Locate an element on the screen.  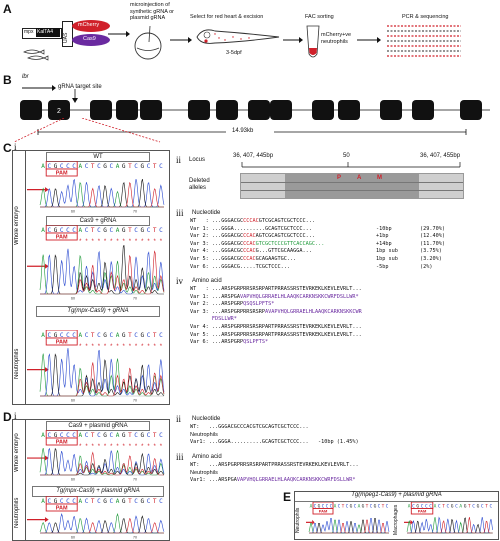
panel-label-b: B is located at coordinates (7, 80).